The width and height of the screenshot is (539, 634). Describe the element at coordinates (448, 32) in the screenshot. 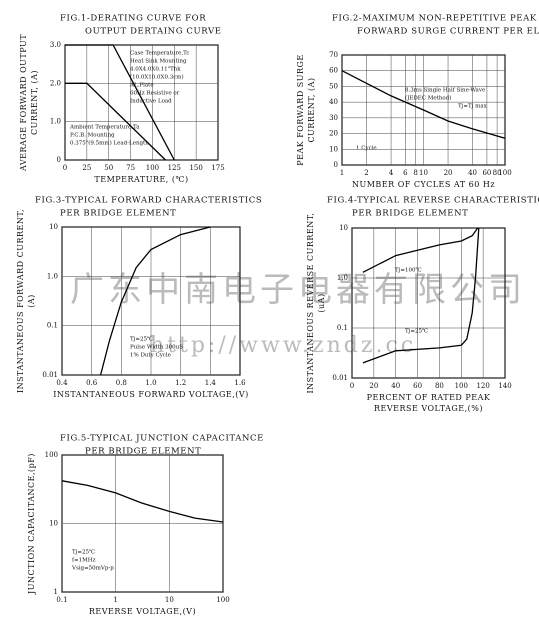

I see `chart-title: FORWARD SURGE CURRENT PER ELEMENT` at that location.